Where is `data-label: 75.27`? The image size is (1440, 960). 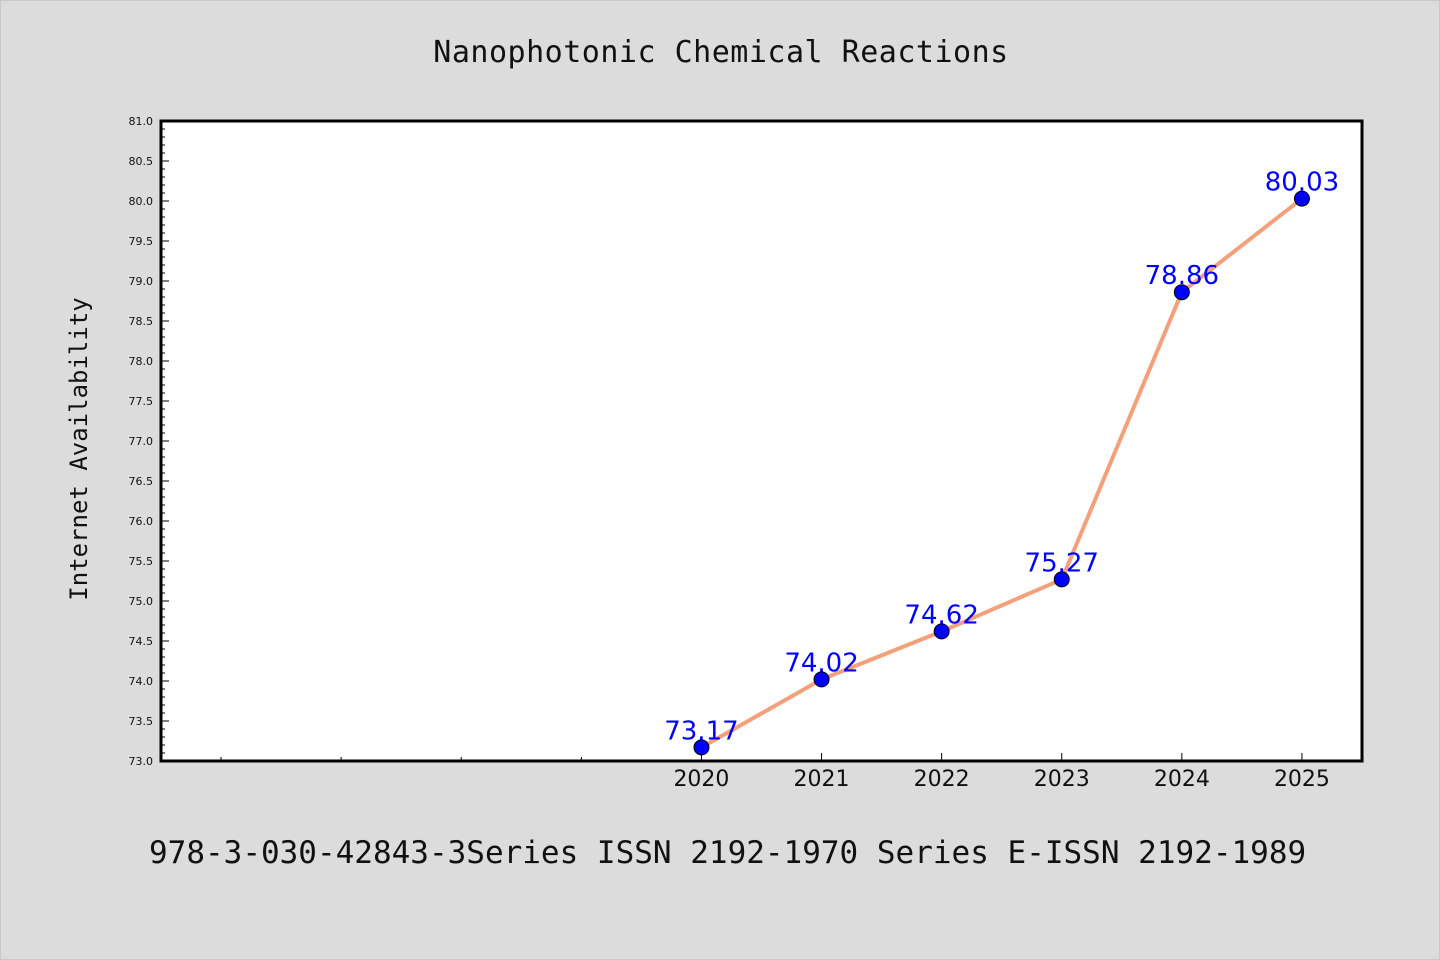
data-label: 75.27 is located at coordinates (1062, 563).